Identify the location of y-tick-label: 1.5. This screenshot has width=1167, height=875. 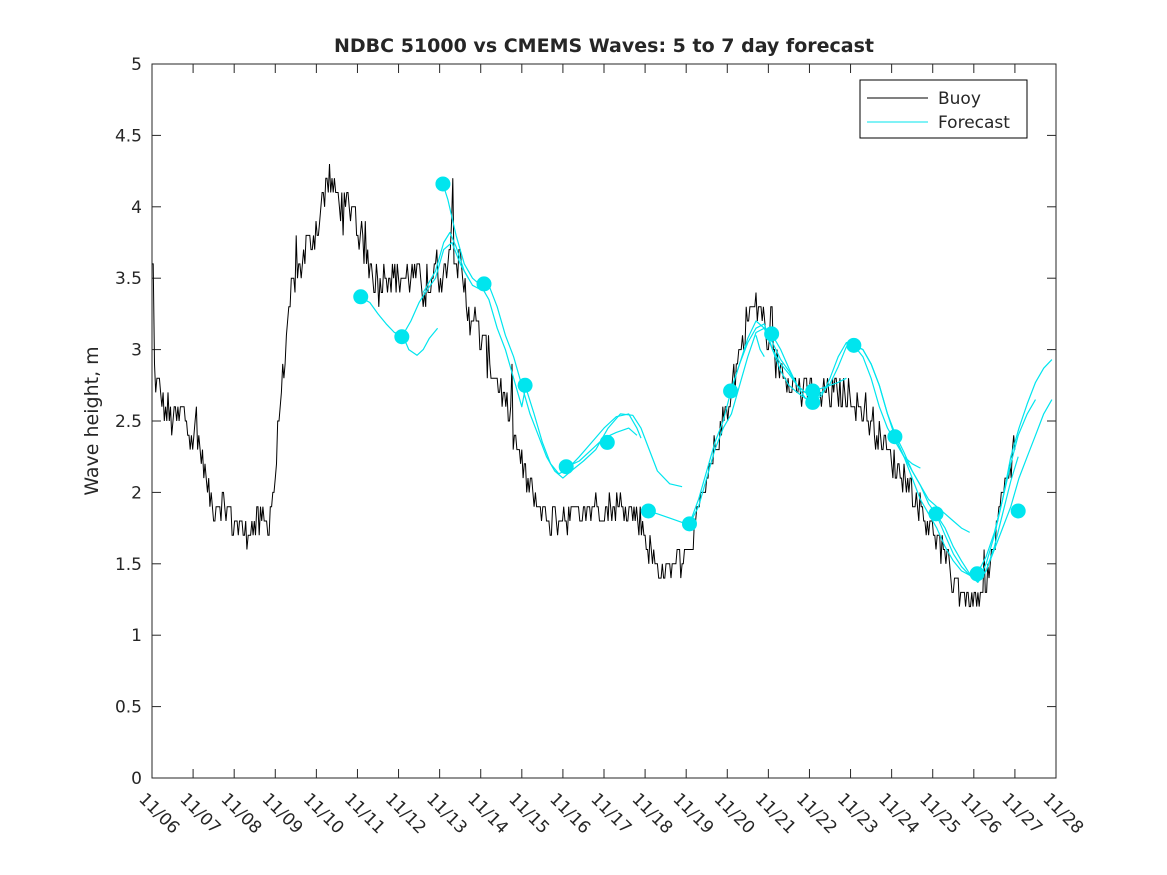
(128, 565).